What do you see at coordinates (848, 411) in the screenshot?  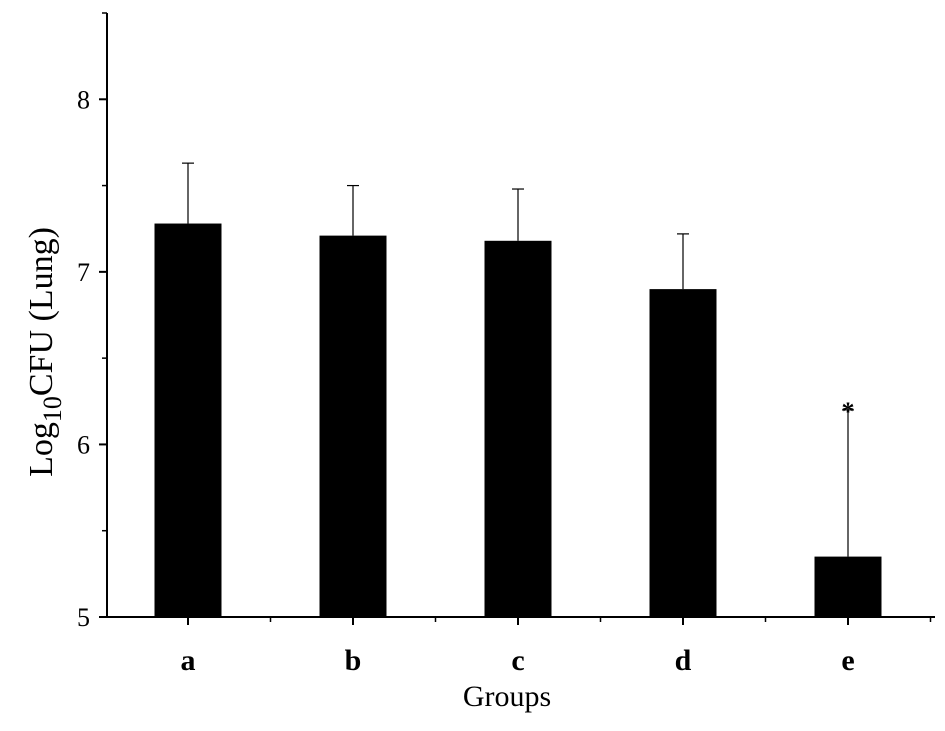 I see `significance-marker-e: *` at bounding box center [848, 411].